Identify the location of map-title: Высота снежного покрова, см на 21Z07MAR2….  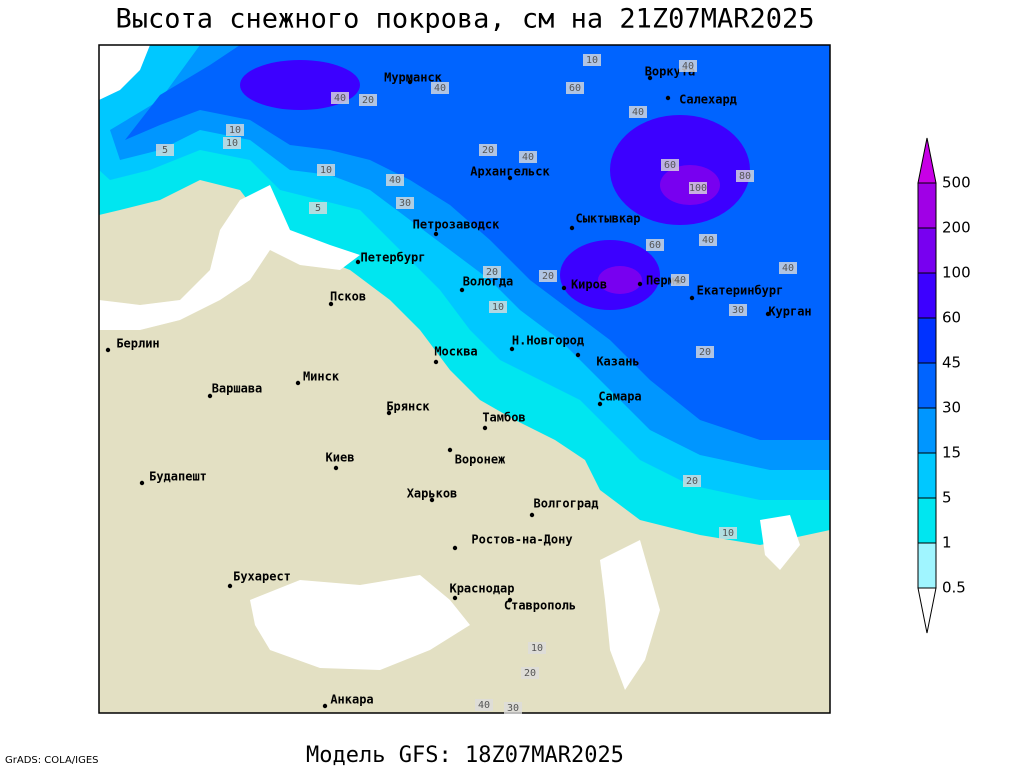
(465, 19).